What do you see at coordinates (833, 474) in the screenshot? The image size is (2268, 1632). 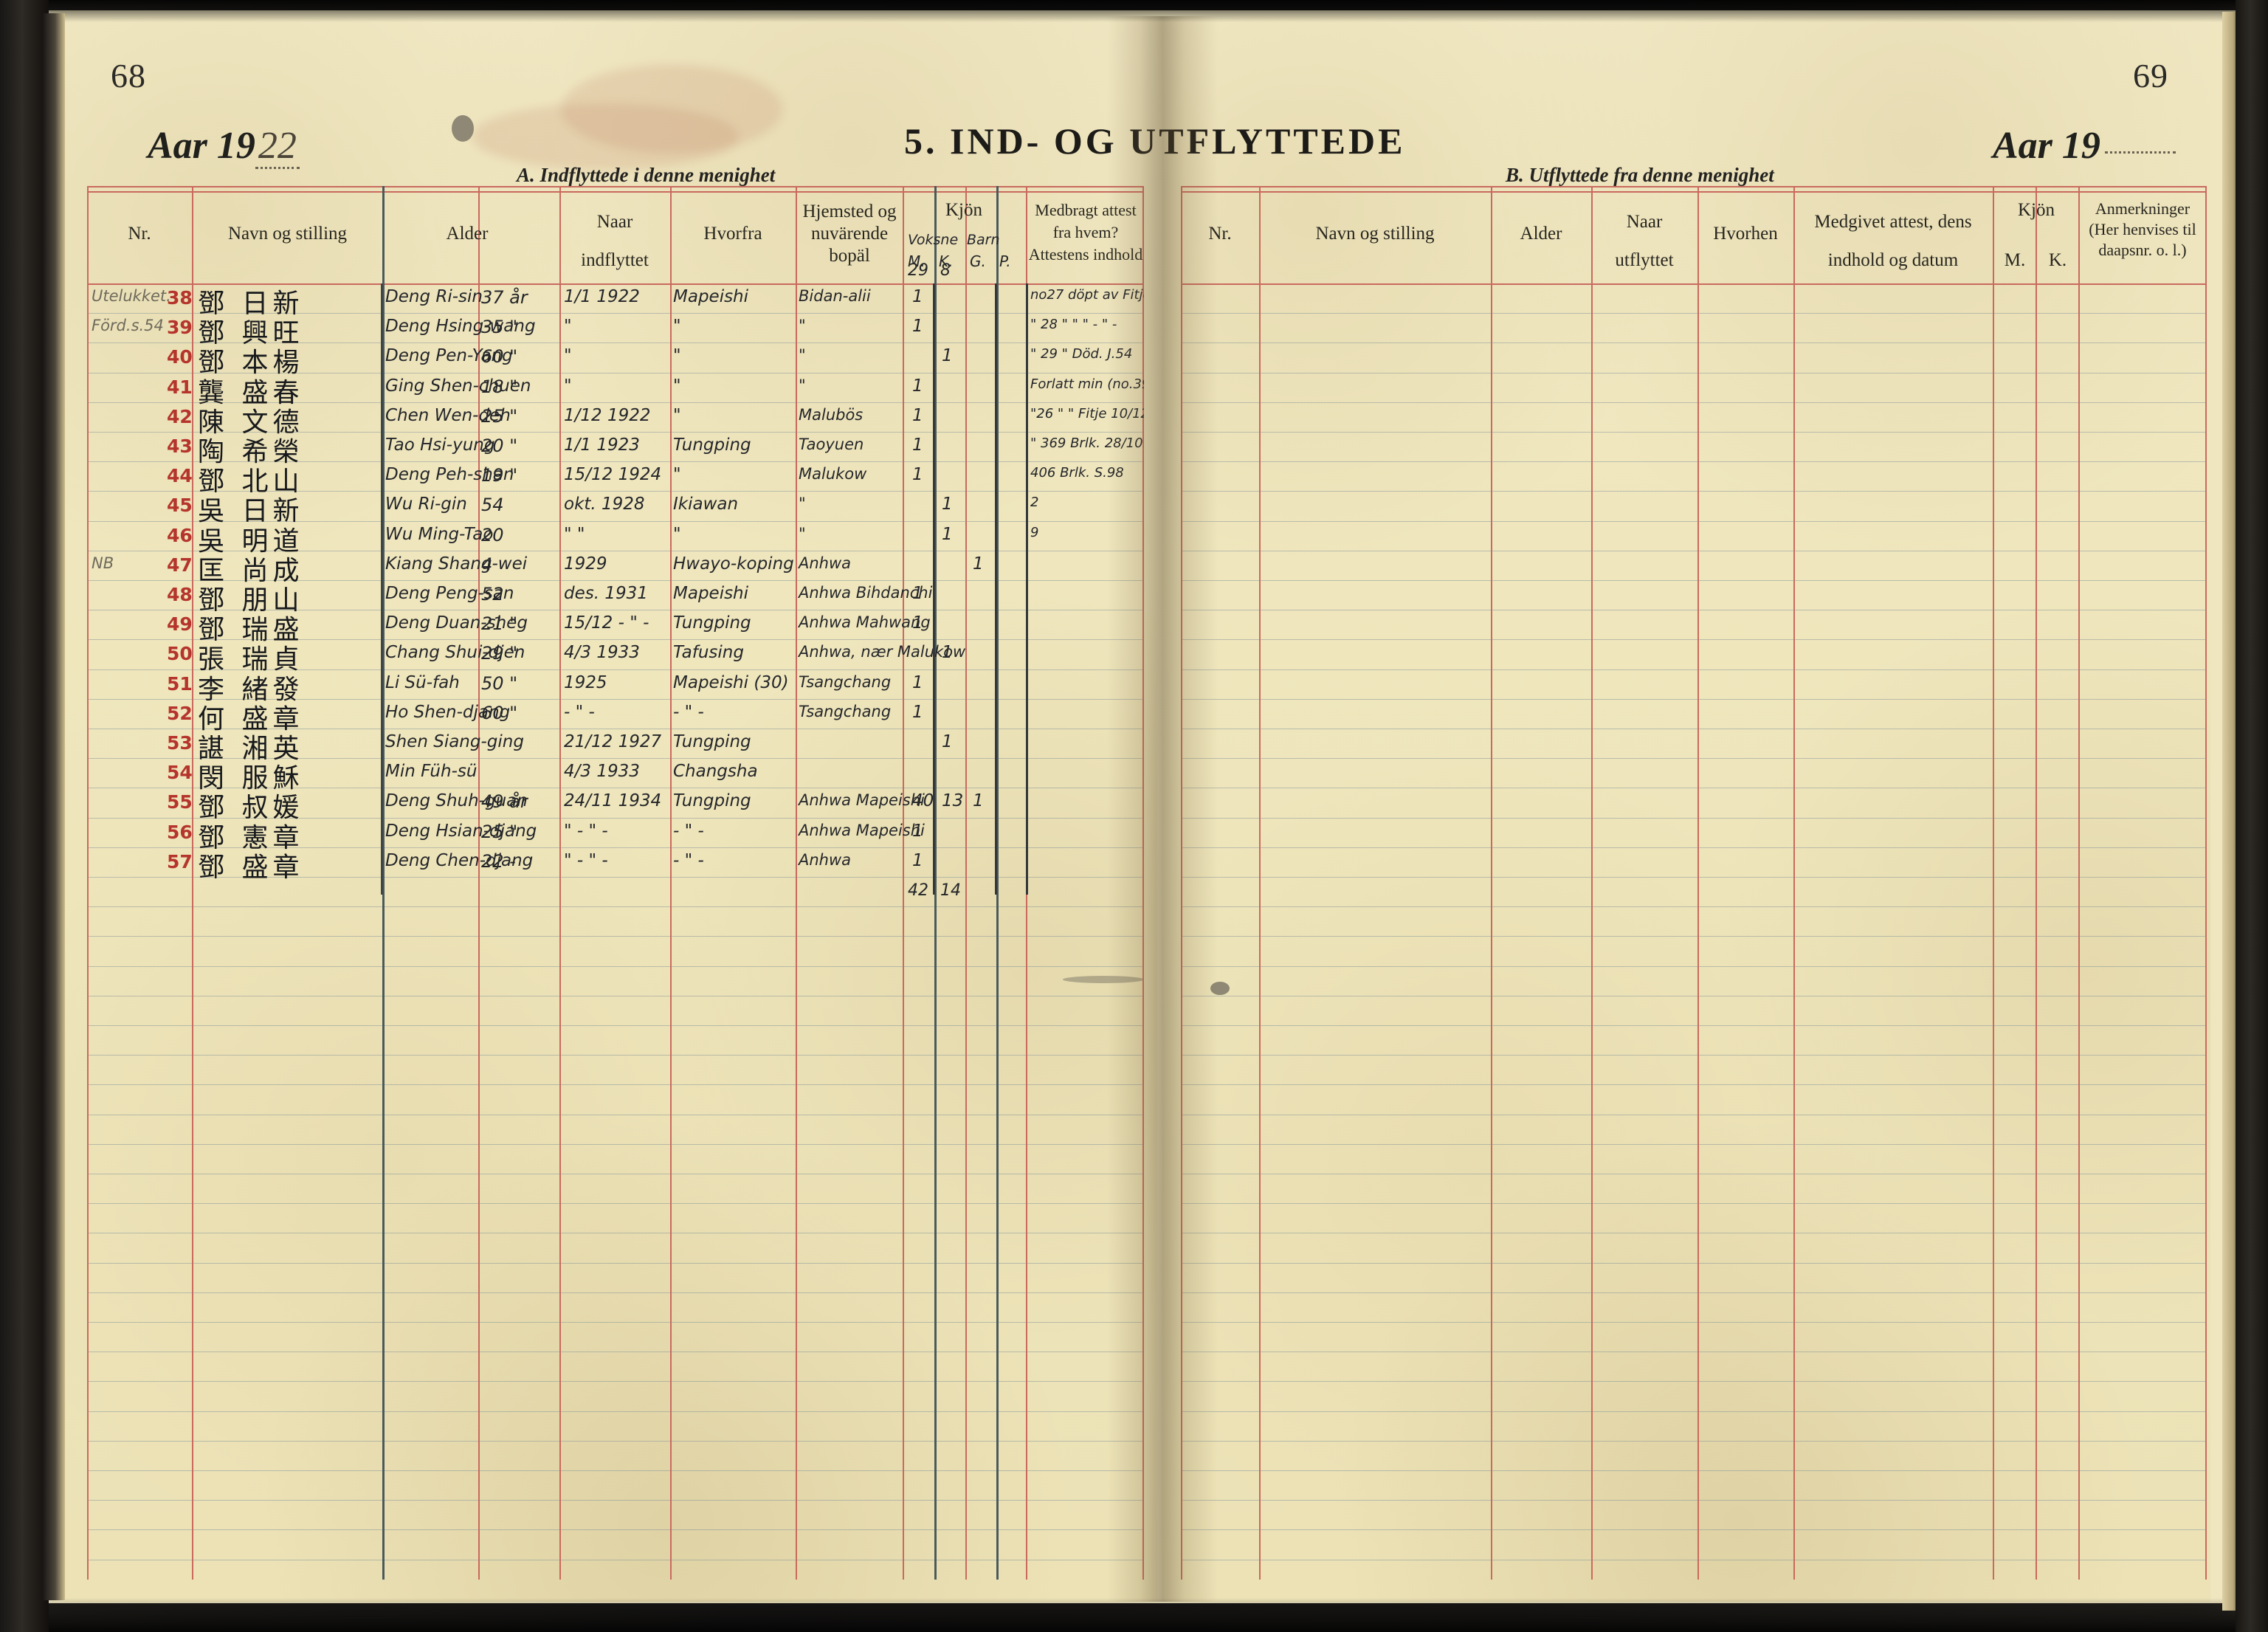 I see `row-home: Malukow` at bounding box center [833, 474].